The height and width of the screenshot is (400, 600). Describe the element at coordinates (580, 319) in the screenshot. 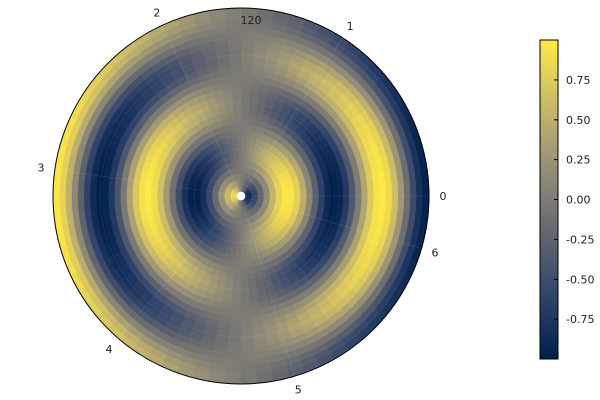

I see `colorbar-tick-label: -0.75` at that location.